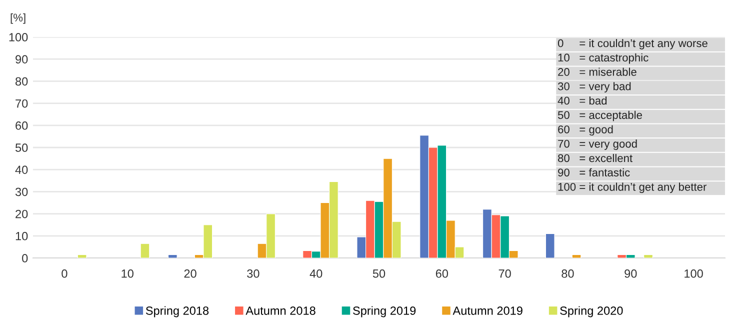  I want to click on x-tick-label: 70, so click(504, 273).